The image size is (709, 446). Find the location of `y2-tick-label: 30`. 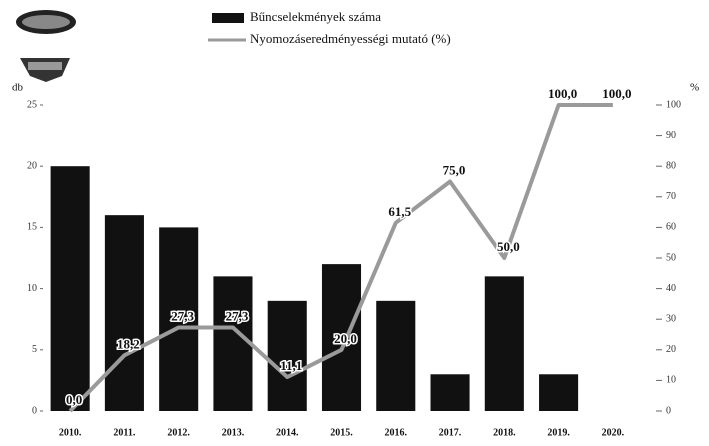

y2-tick-label: 30 is located at coordinates (671, 318).